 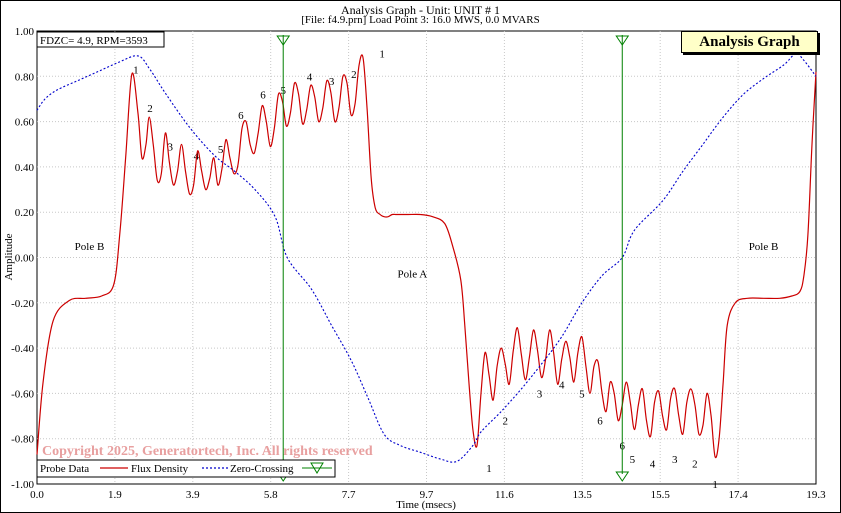 What do you see at coordinates (271, 495) in the screenshot?
I see `x-tick-label: 5.8` at bounding box center [271, 495].